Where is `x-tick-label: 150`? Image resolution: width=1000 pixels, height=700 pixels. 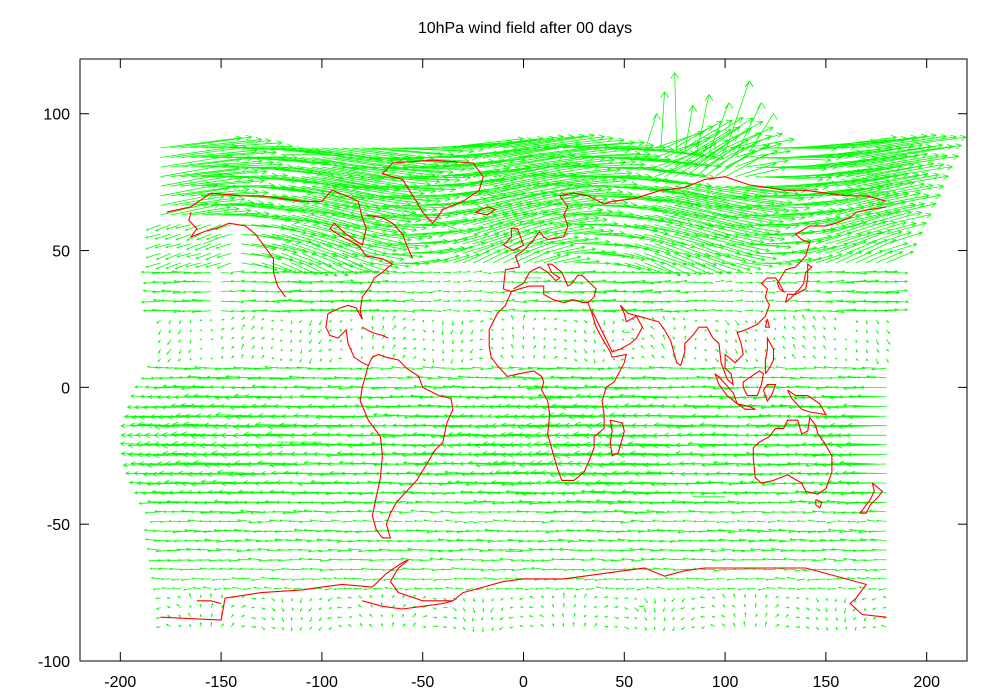
x-tick-label: 150 is located at coordinates (826, 682).